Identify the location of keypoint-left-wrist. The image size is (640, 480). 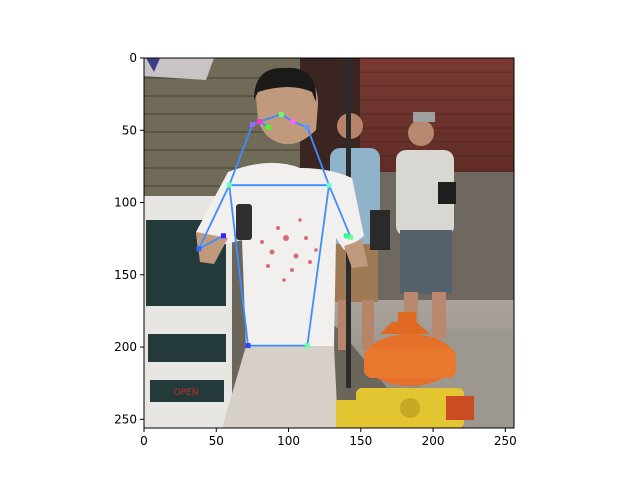
(223, 236).